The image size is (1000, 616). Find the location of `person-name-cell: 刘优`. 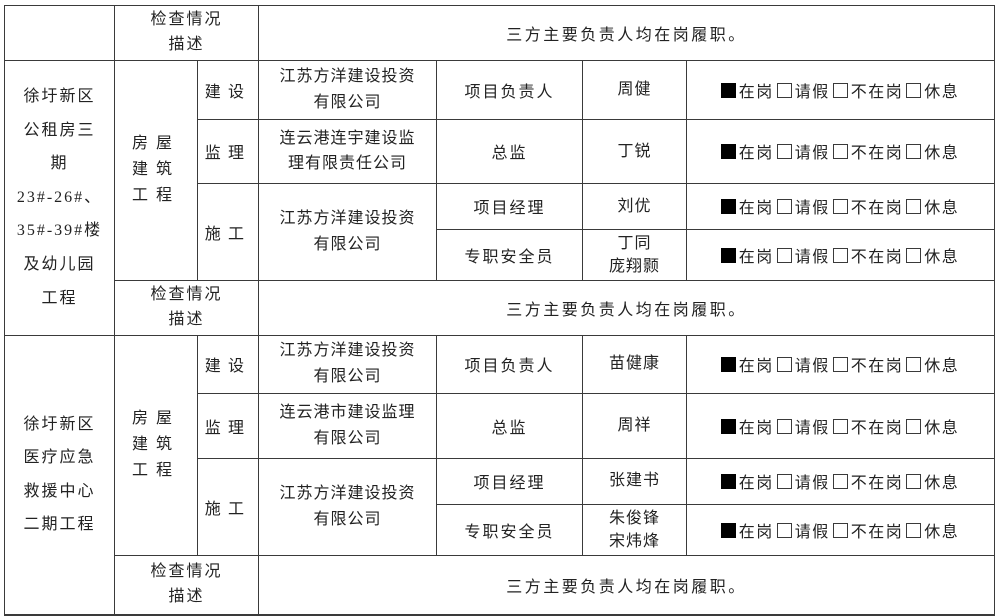

person-name-cell: 刘优 is located at coordinates (635, 206).